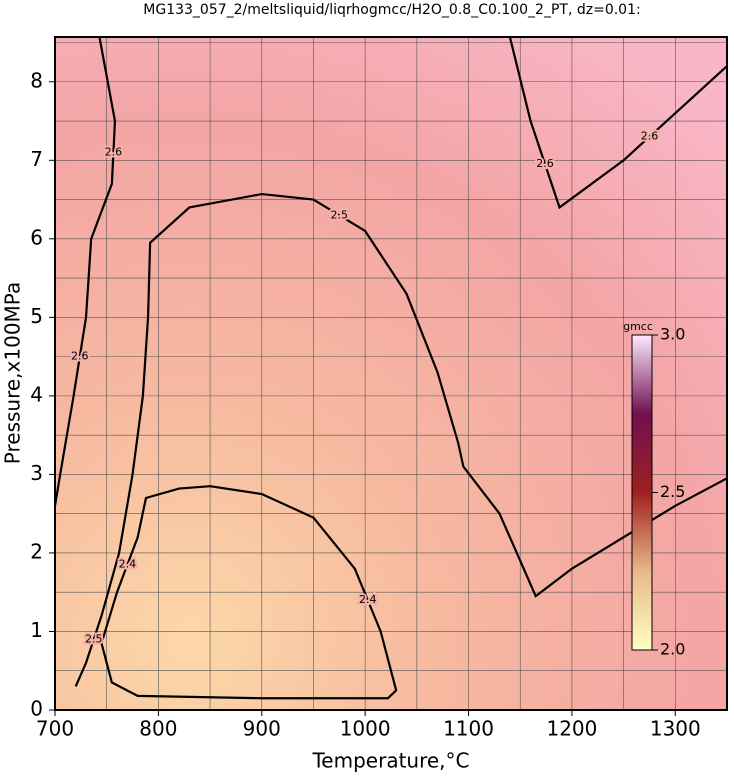  I want to click on y-axis-label: Pressure,x100MPa, so click(13, 373).